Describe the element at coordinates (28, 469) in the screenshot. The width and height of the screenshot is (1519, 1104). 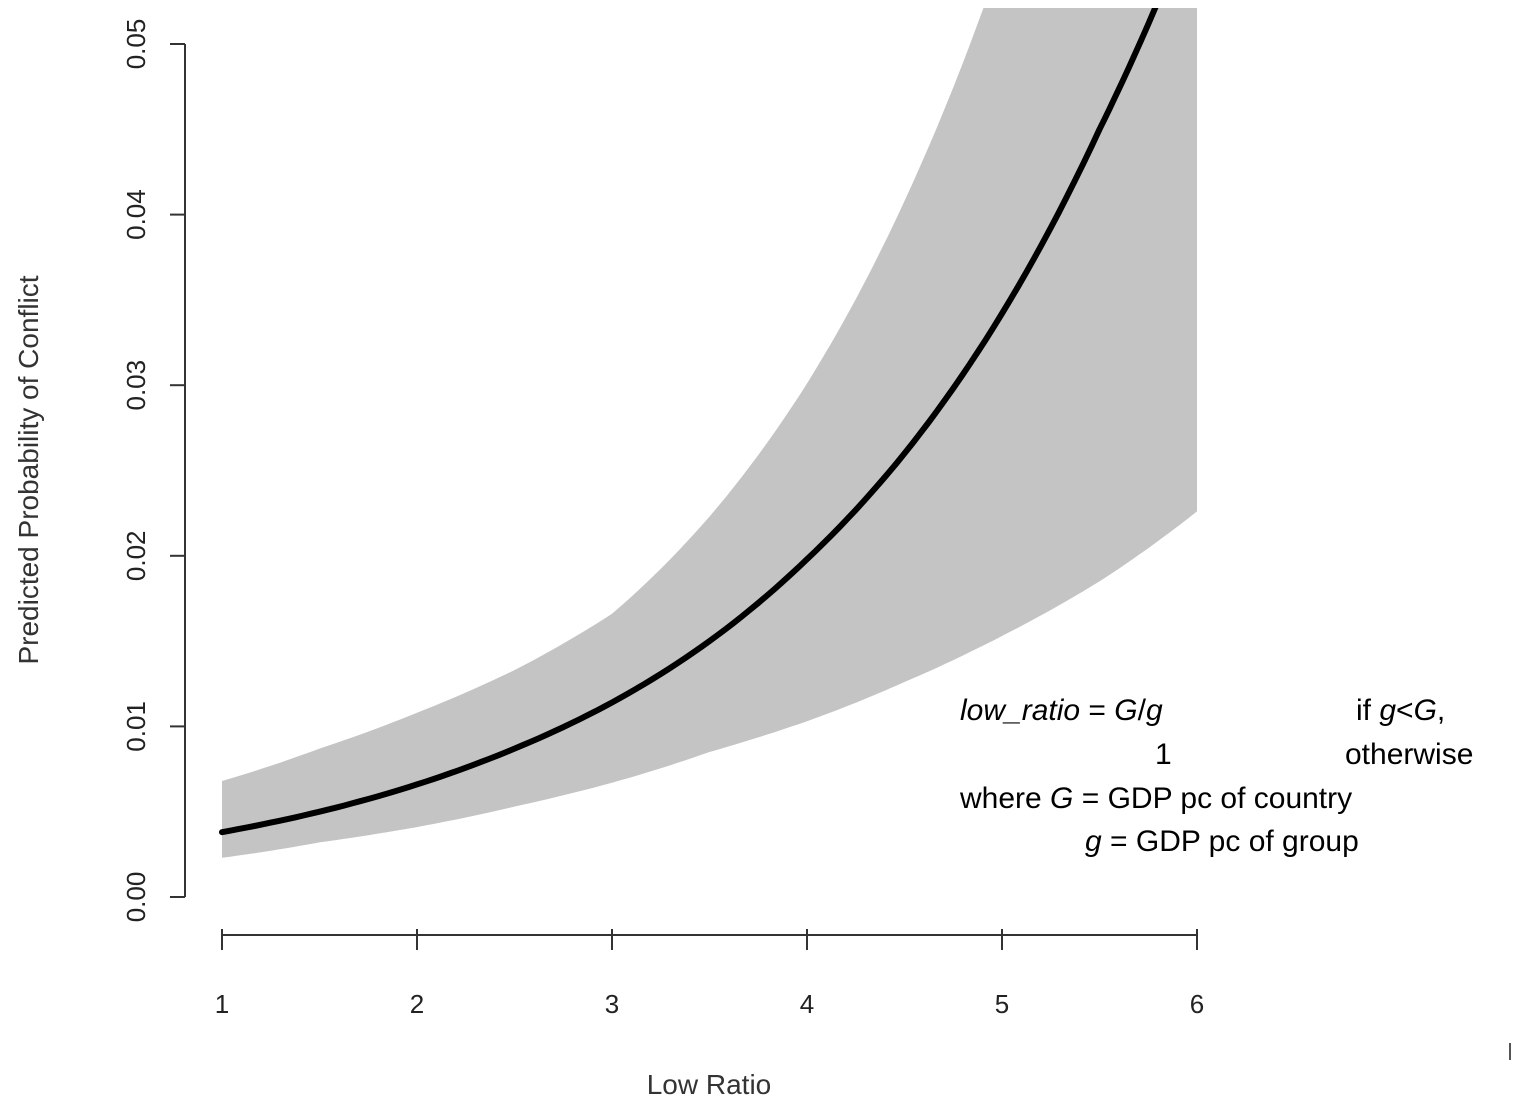
I see `y-axis-label: Predicted Probability of Conflict` at that location.